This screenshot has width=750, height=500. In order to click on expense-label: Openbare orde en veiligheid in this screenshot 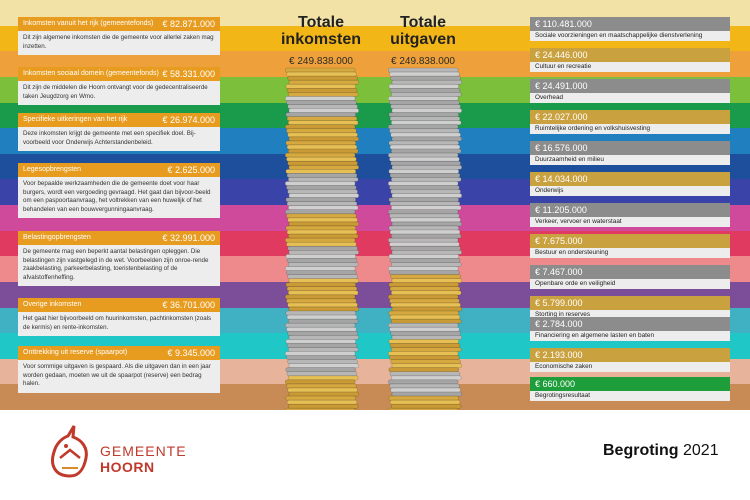, I will do `click(630, 284)`.